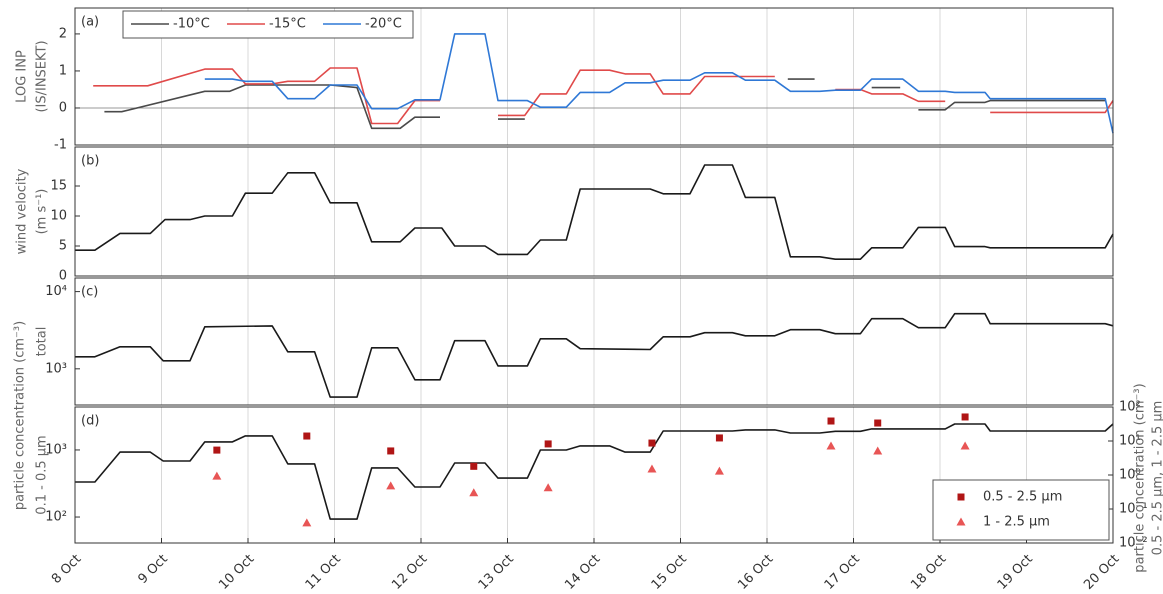  What do you see at coordinates (56, 517) in the screenshot?
I see `y-tick-label: 10²` at bounding box center [56, 517].